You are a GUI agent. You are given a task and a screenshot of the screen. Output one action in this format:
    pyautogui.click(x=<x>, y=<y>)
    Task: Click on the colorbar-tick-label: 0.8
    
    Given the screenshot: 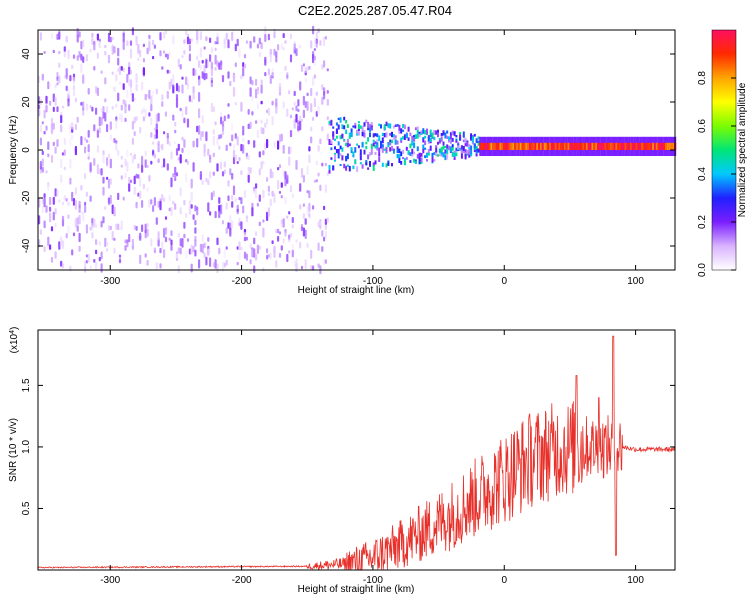 What is the action you would take?
    pyautogui.click(x=702, y=78)
    